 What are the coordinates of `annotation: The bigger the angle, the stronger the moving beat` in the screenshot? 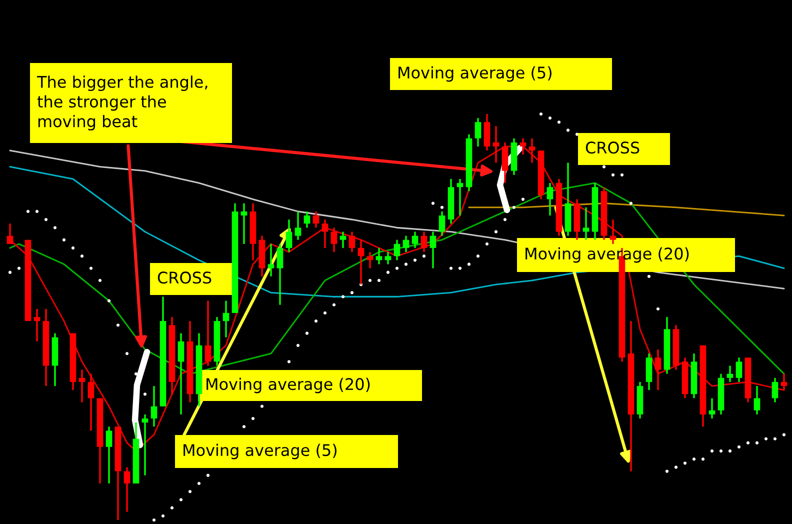 It's located at (122, 103).